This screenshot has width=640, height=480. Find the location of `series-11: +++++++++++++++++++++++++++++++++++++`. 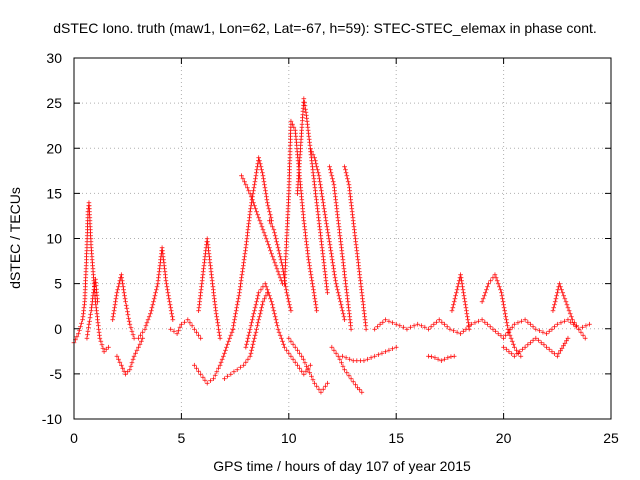

series-11: +++++++++++++++++++++++++++++++++++++ is located at coordinates (262, 230).